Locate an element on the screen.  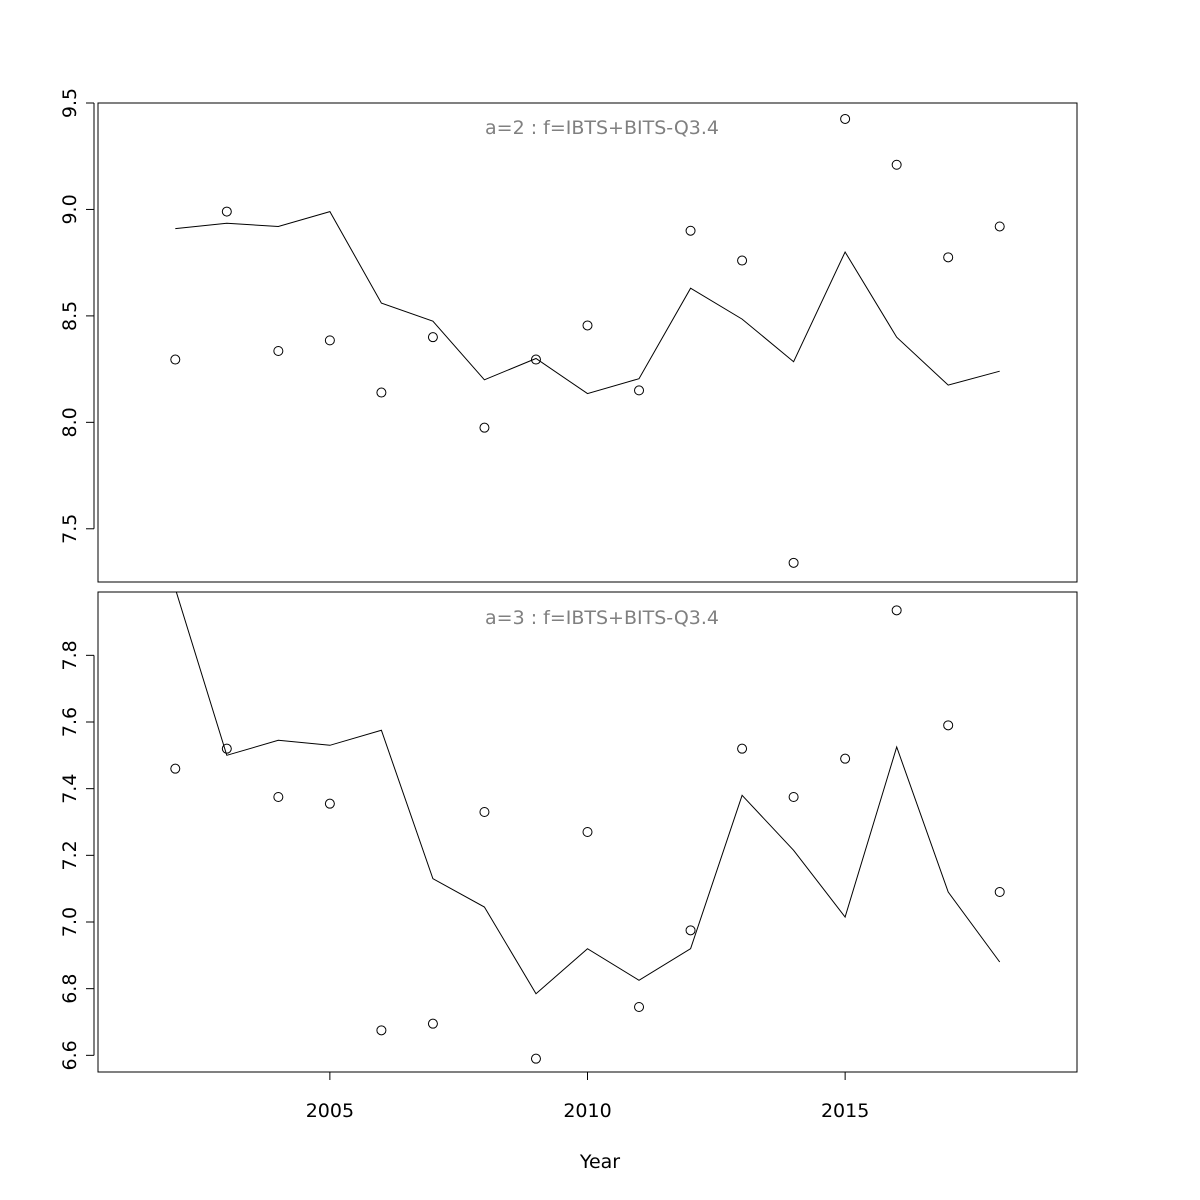
panel-title: a=3 : f=IBTS+BITS-Q3.4 is located at coordinates (602, 618).